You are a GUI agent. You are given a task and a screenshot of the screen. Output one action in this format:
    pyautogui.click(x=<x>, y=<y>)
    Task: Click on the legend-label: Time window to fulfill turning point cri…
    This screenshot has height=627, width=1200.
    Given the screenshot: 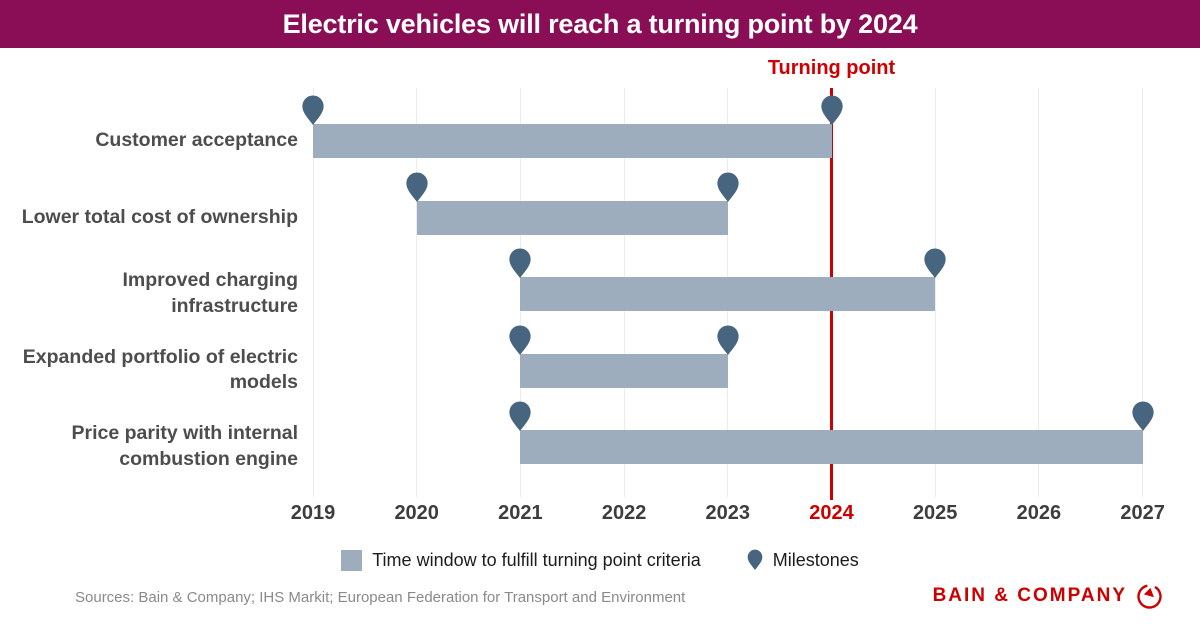 What is the action you would take?
    pyautogui.click(x=536, y=559)
    